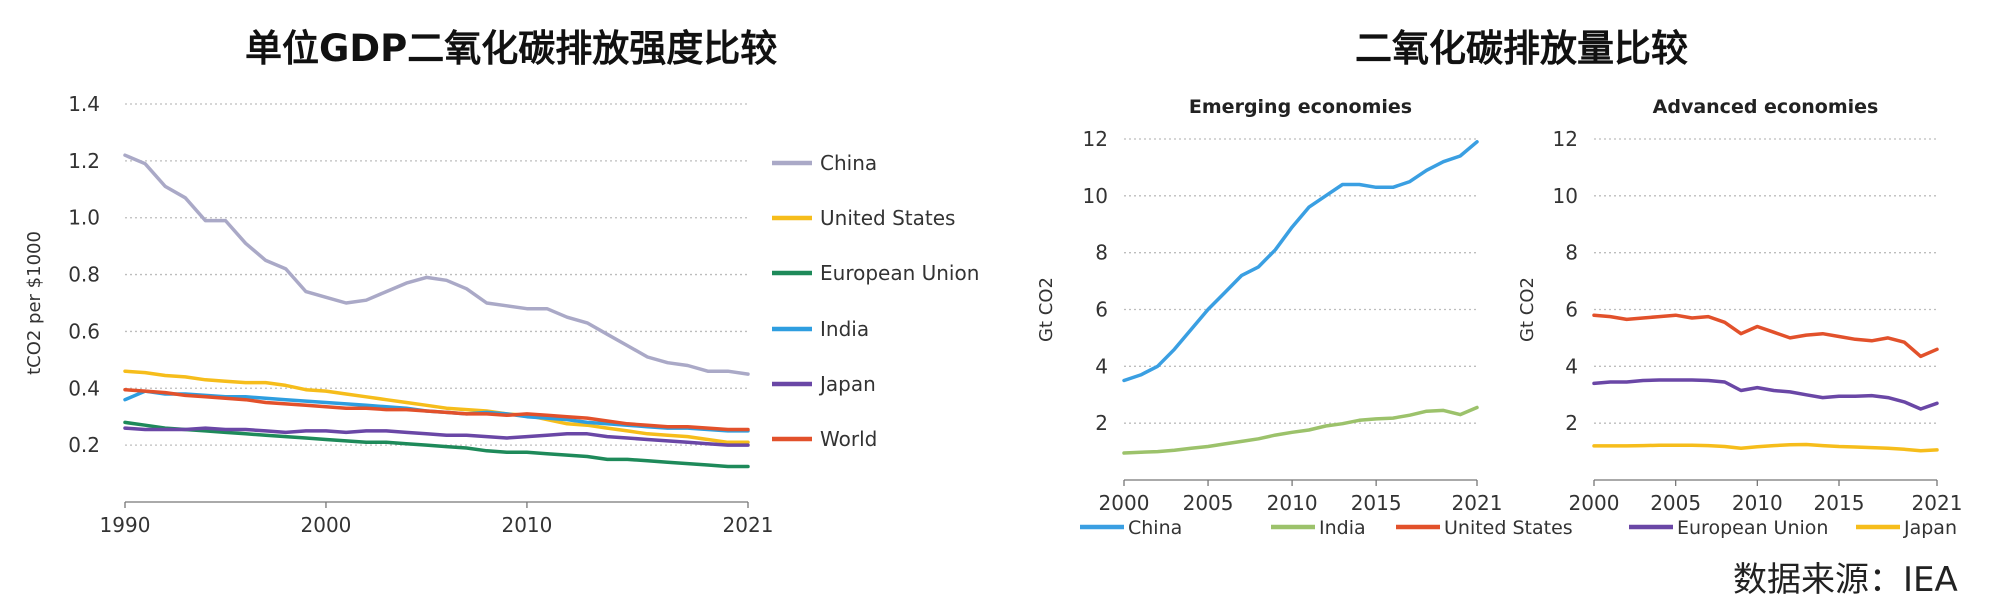 The height and width of the screenshot is (616, 2014). Describe the element at coordinates (436, 409) in the screenshot. I see `intensity-series-world` at that location.